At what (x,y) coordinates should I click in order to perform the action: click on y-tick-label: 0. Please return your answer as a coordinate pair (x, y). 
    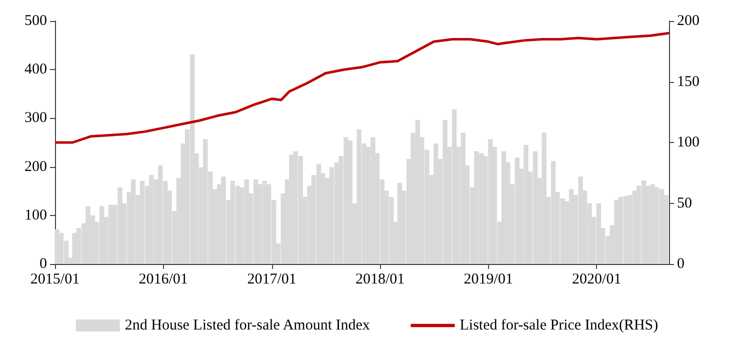
    Looking at the image, I should click on (43, 264).